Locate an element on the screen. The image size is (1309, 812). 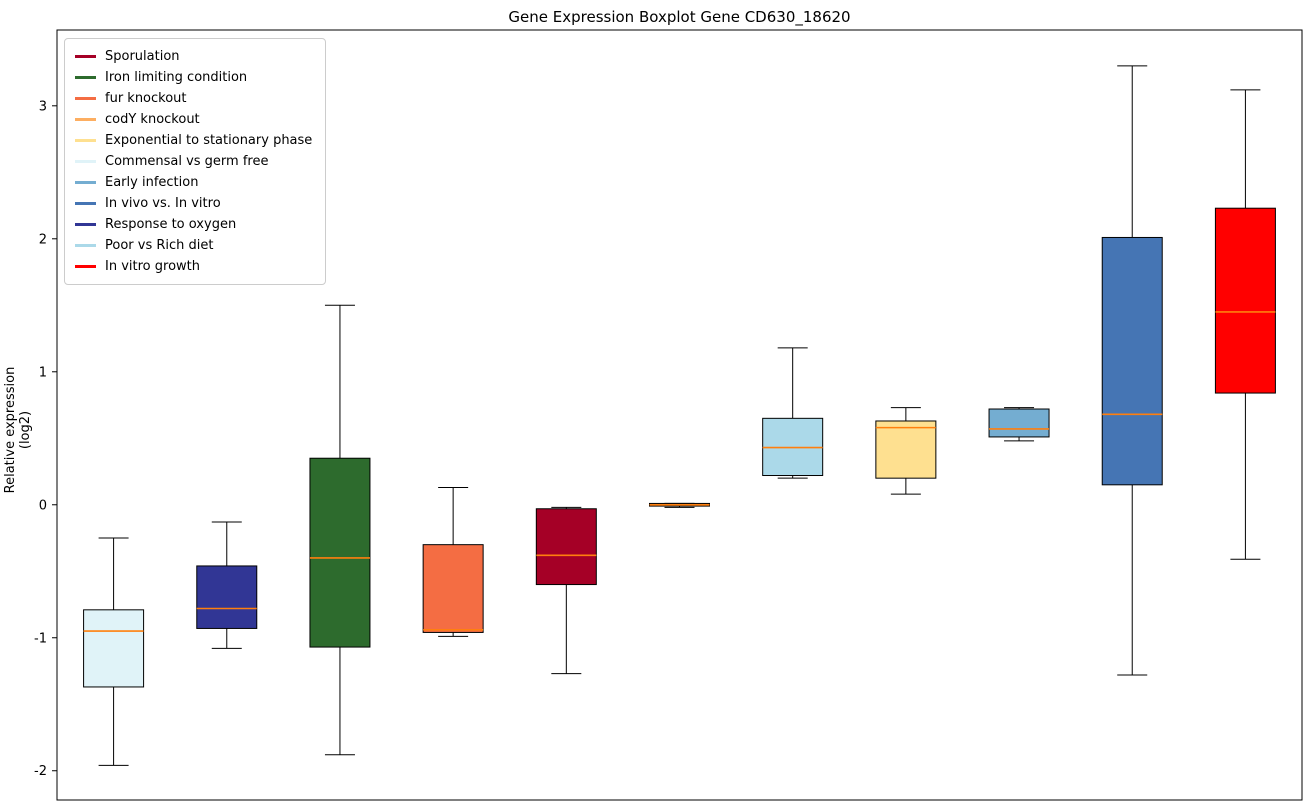
legend-item: Early infection is located at coordinates (195, 182).